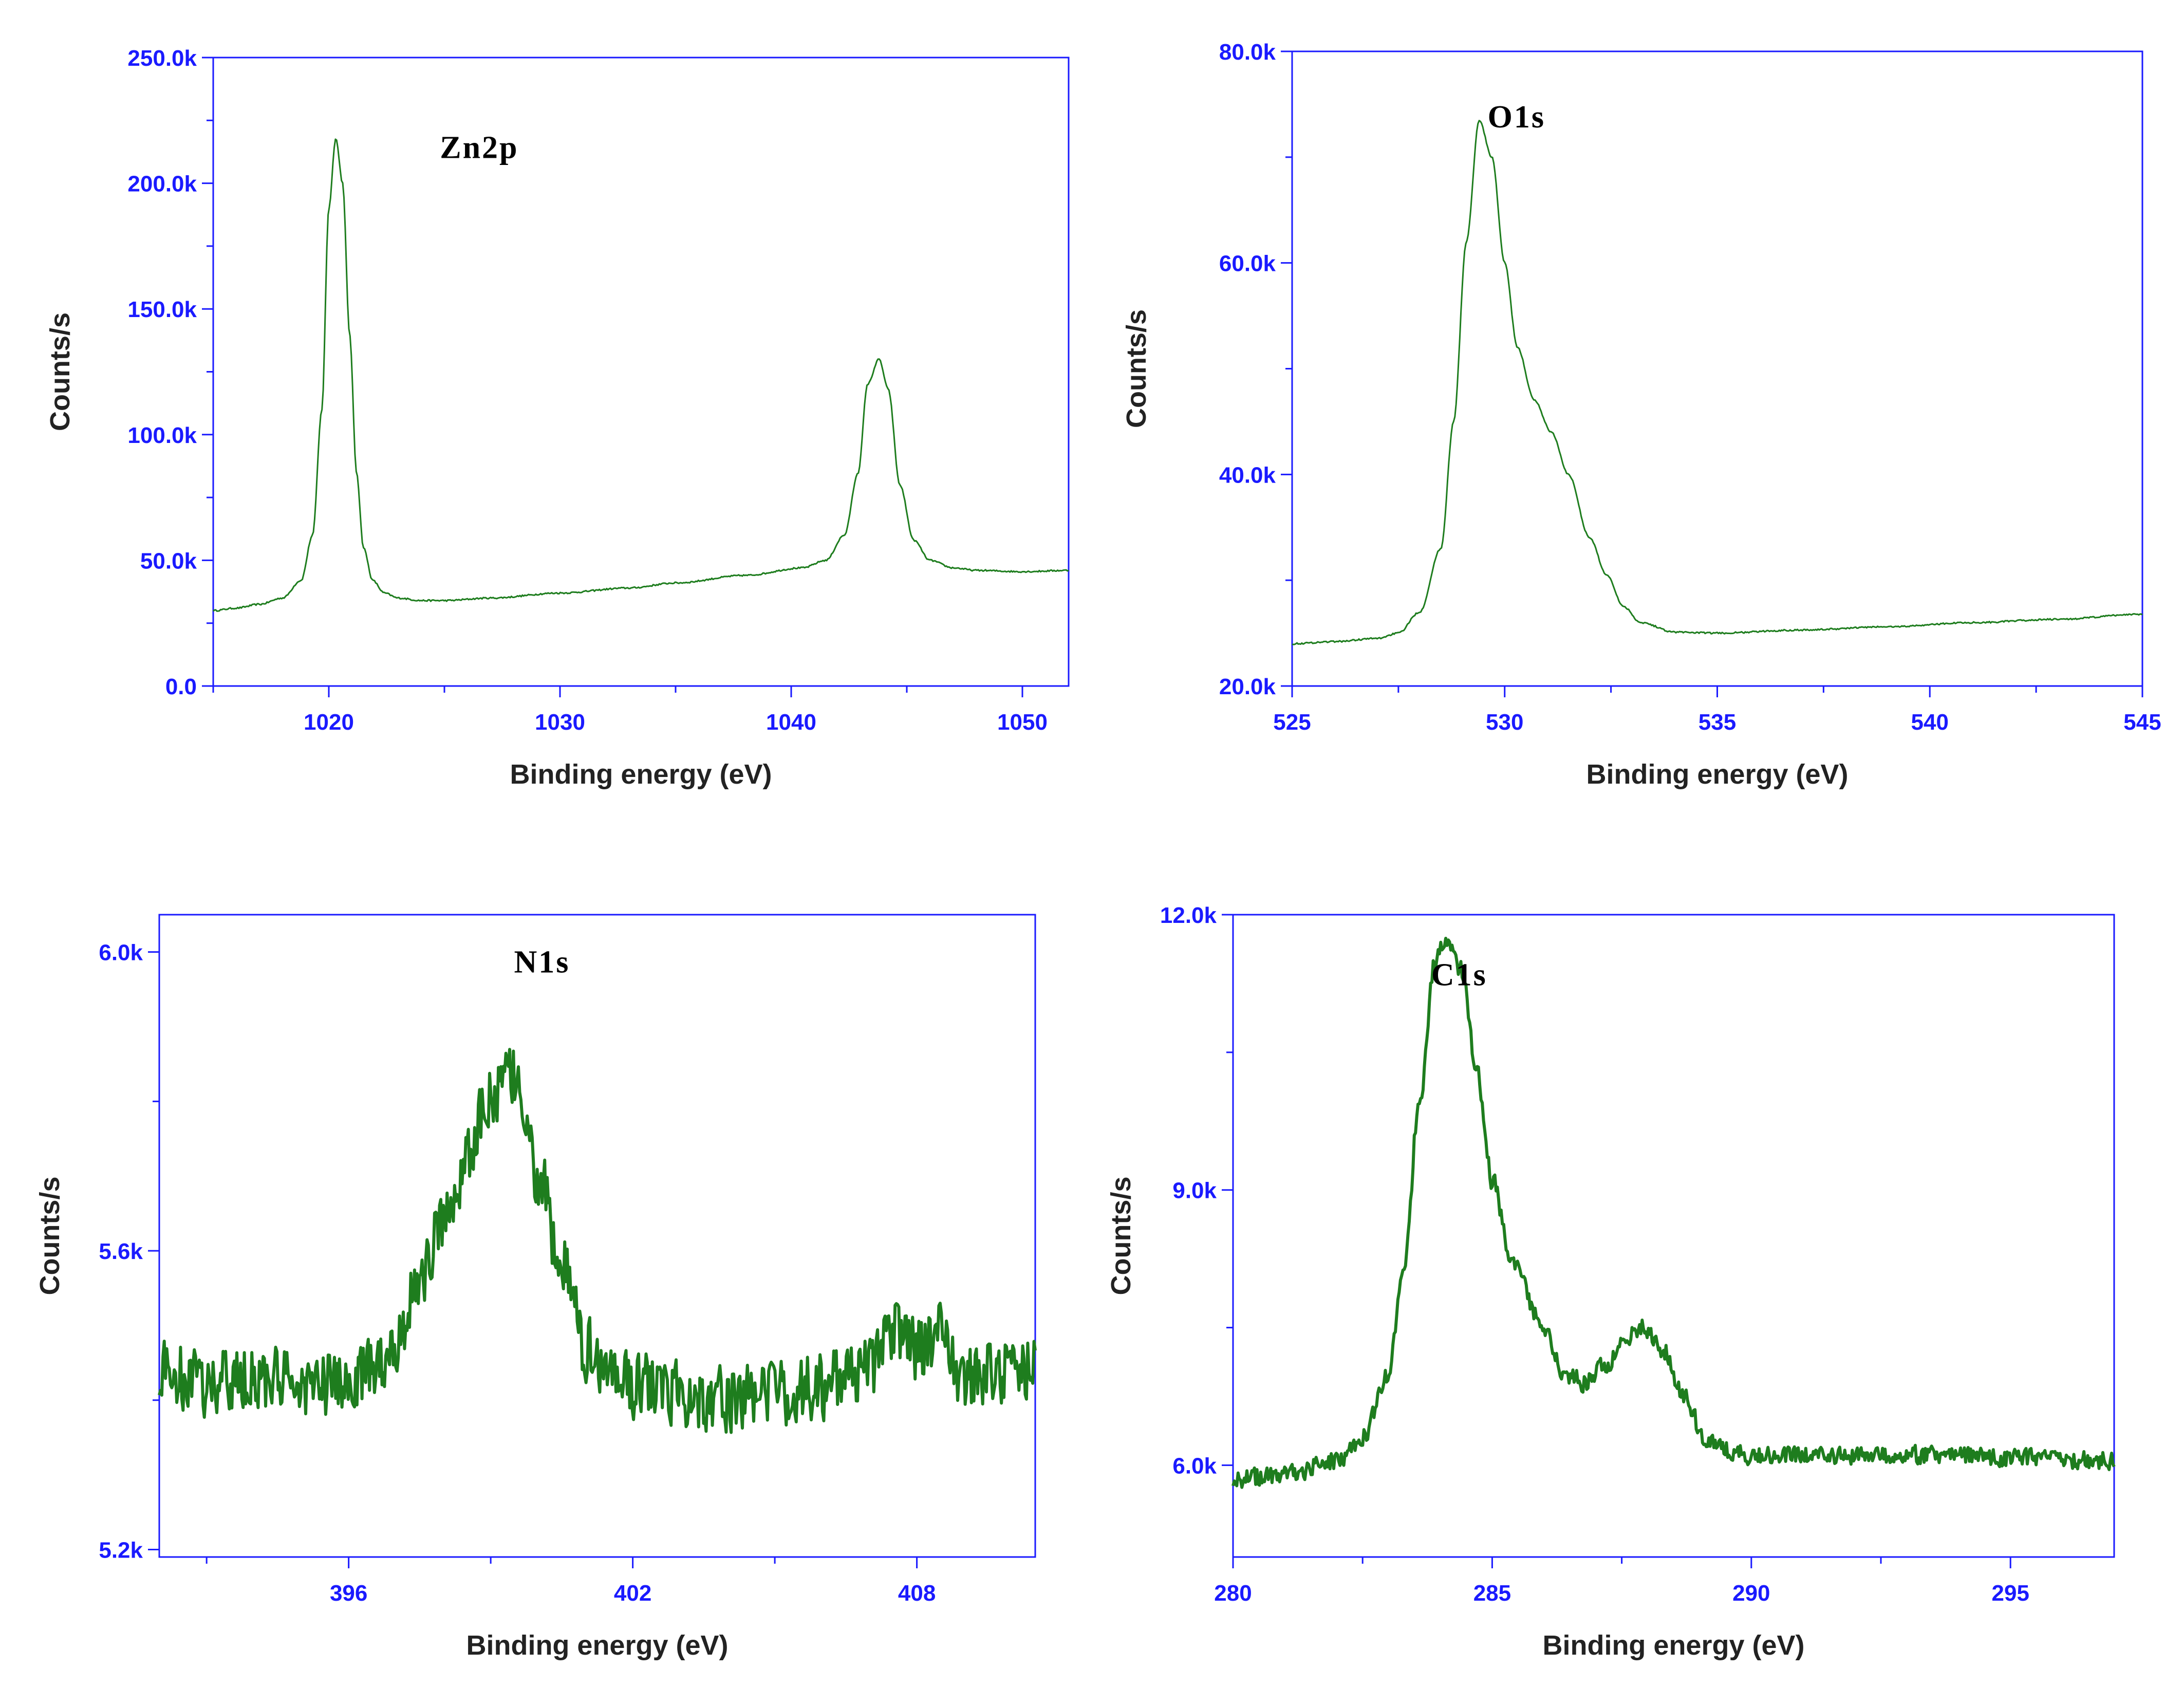 Image resolution: width=2184 pixels, height=1705 pixels. Describe the element at coordinates (1194, 1191) in the screenshot. I see `y-tick-label: 9.0k` at that location.